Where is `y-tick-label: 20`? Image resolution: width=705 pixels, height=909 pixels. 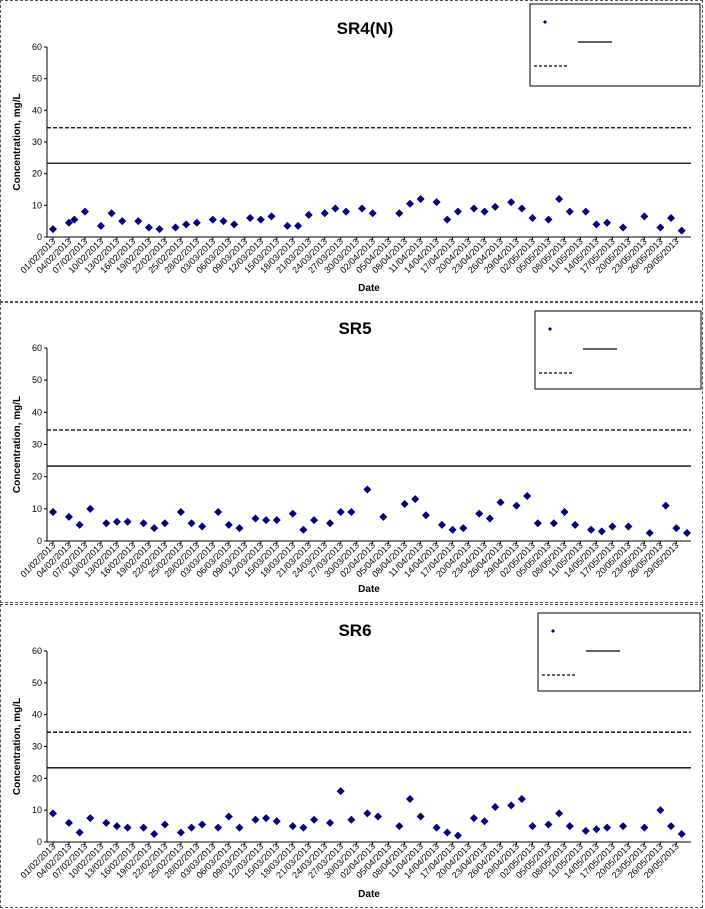
y-tick-label: 20 is located at coordinates (37, 477).